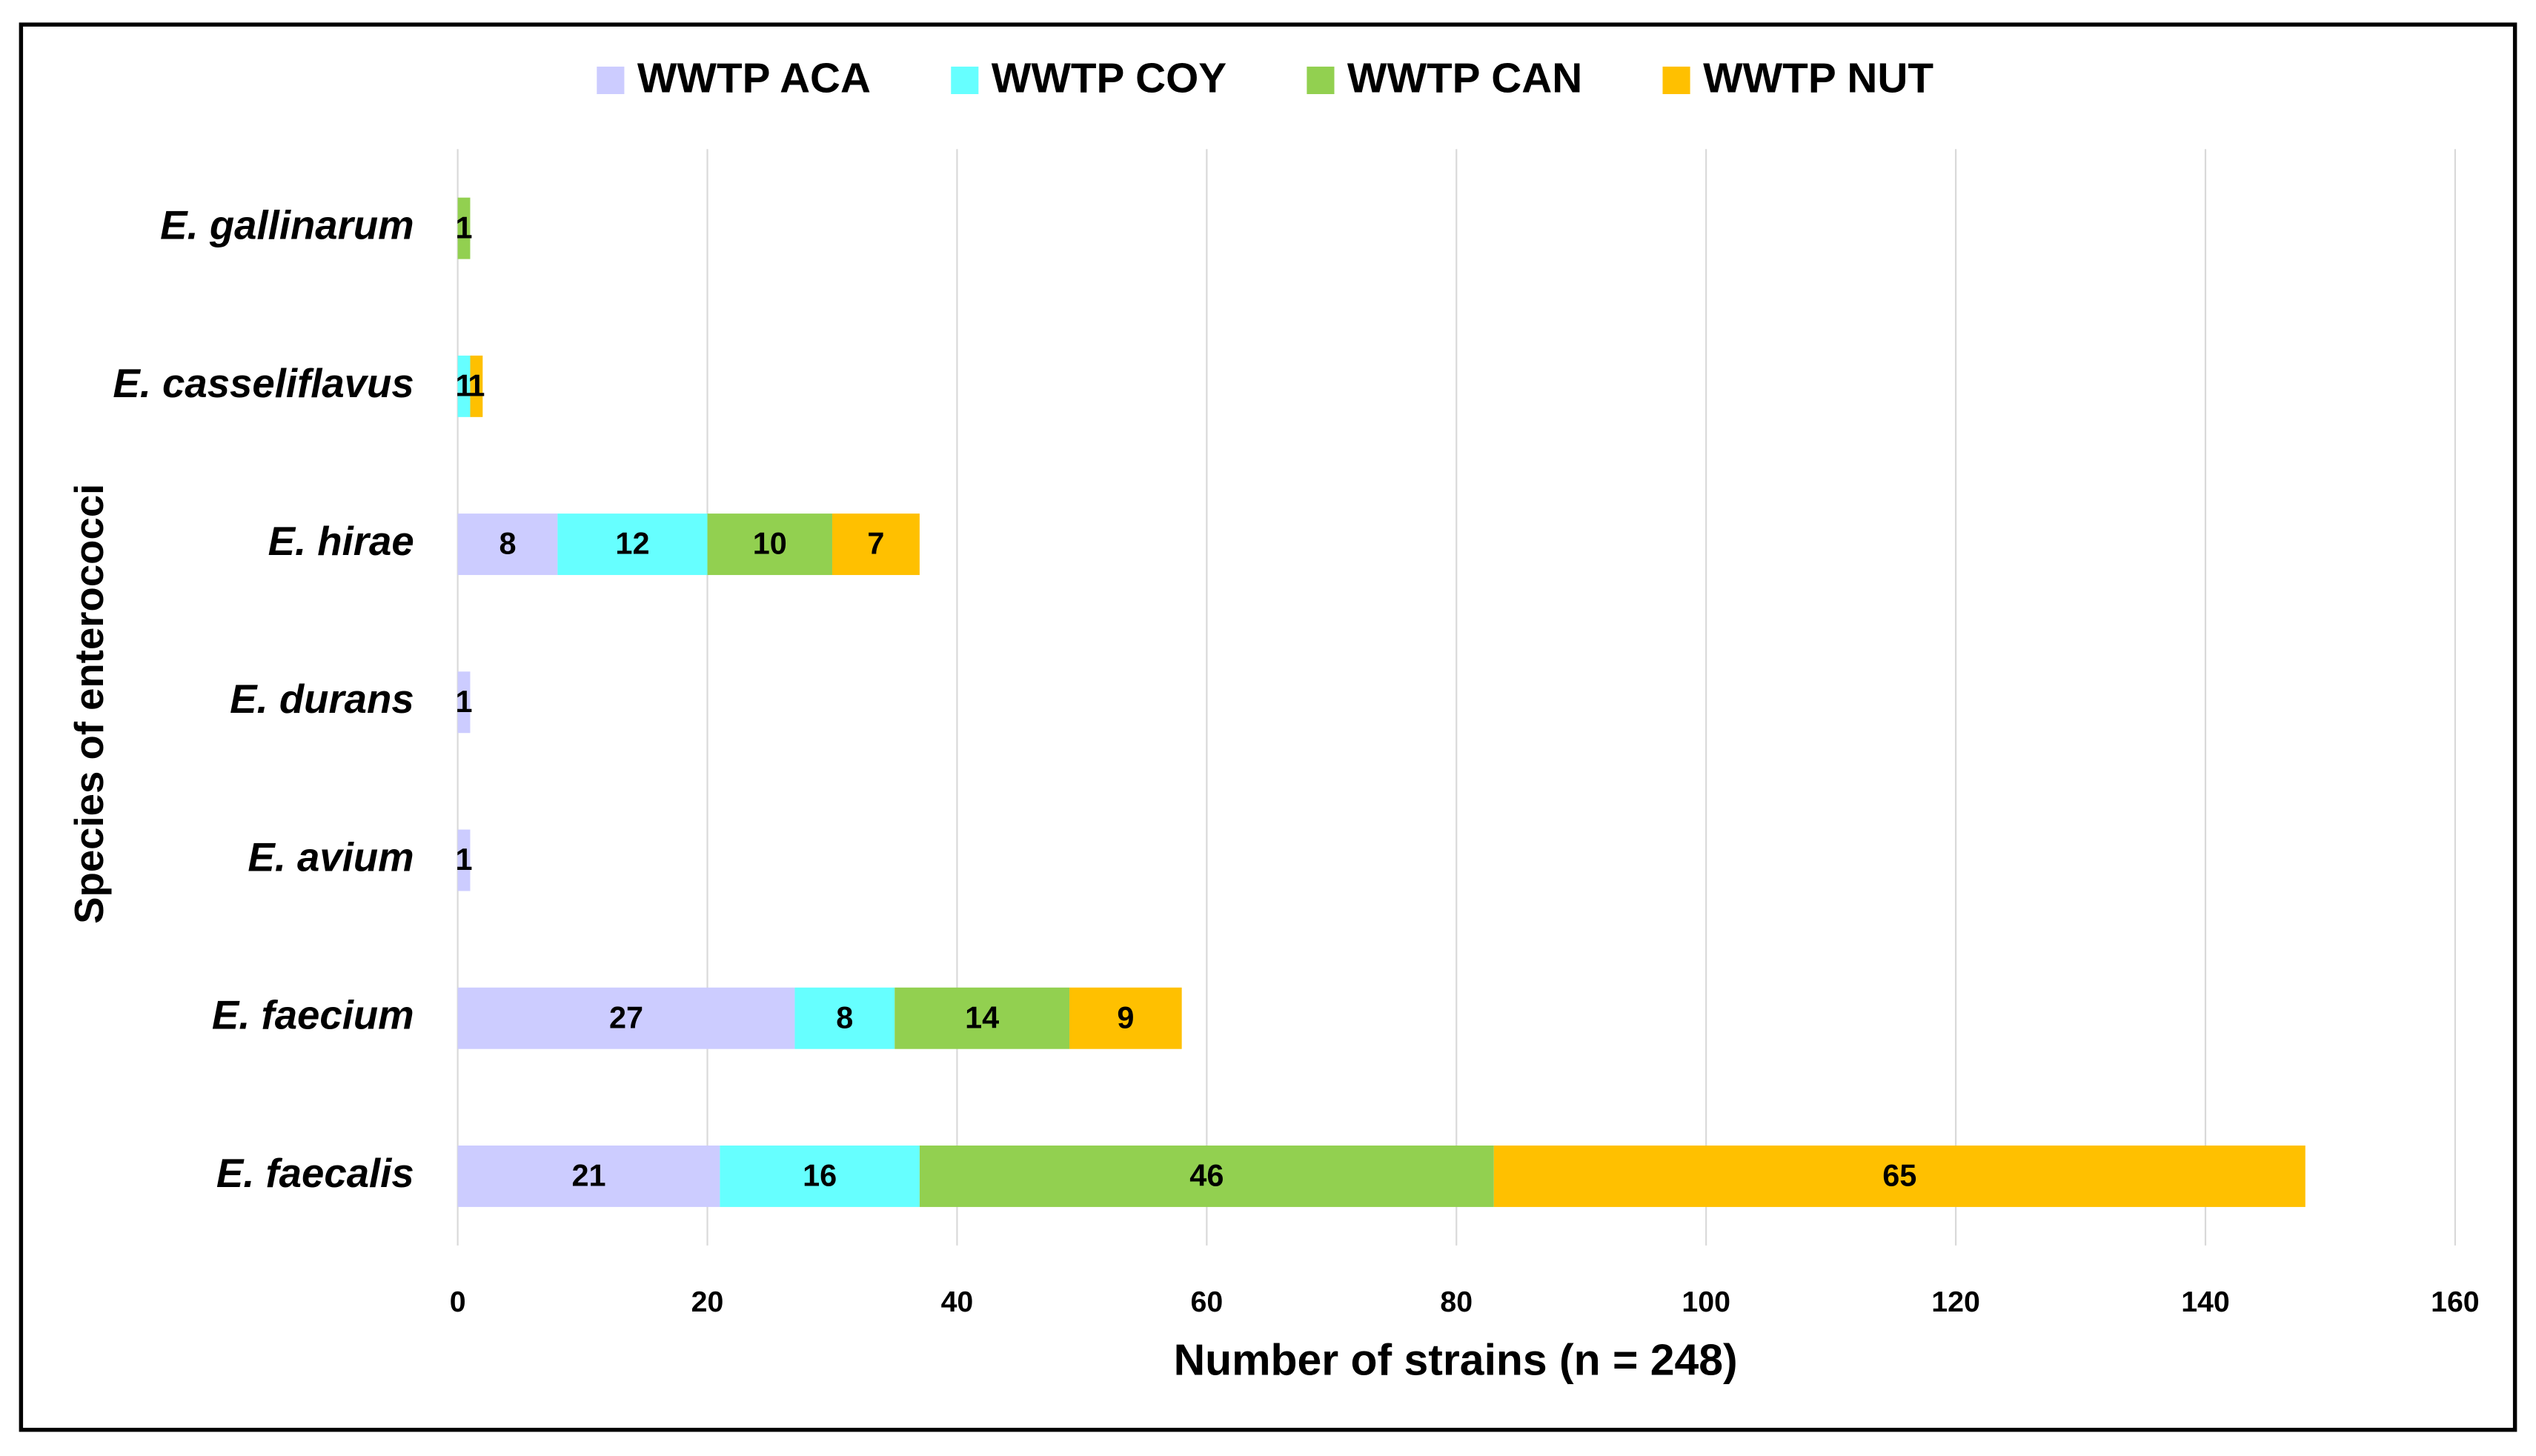  I want to click on x-tick-label: 140, so click(2205, 1302).